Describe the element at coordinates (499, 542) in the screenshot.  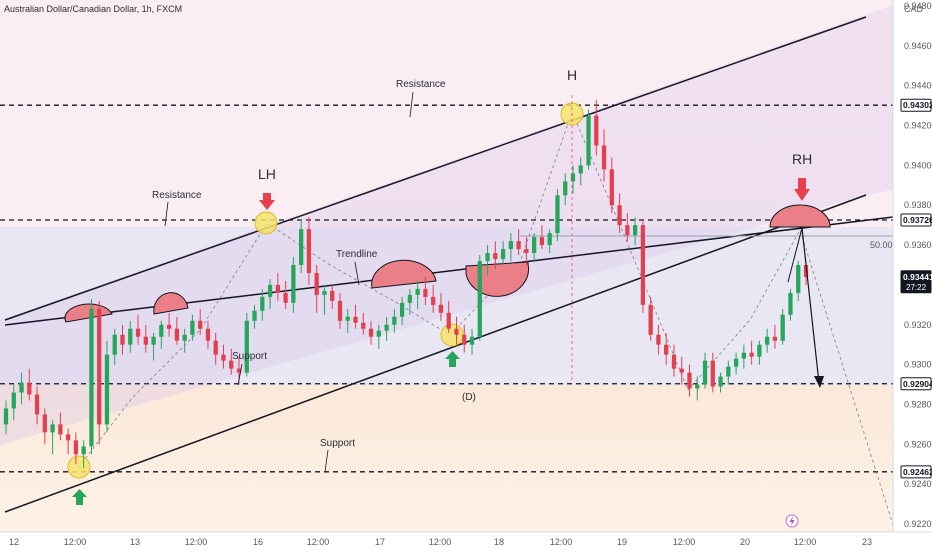
I see `time-tick-label: 18` at that location.